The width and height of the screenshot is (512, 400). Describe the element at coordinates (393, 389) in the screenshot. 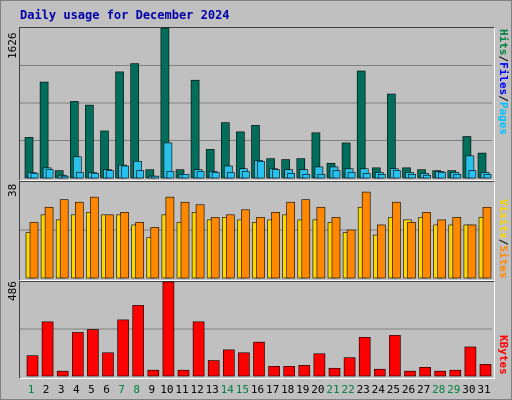

I see `day-label: 25` at that location.